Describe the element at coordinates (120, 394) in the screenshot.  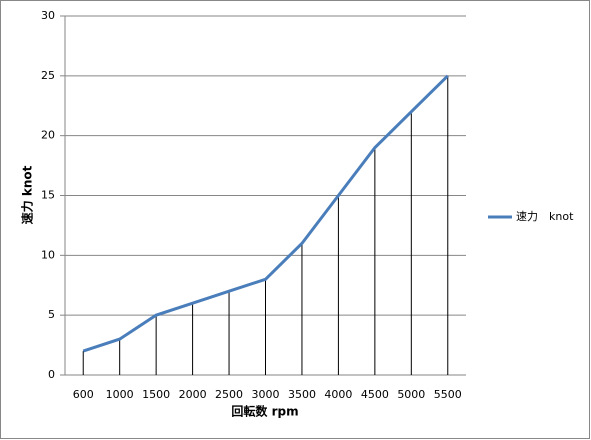
I see `x-tick-label: 1000` at that location.